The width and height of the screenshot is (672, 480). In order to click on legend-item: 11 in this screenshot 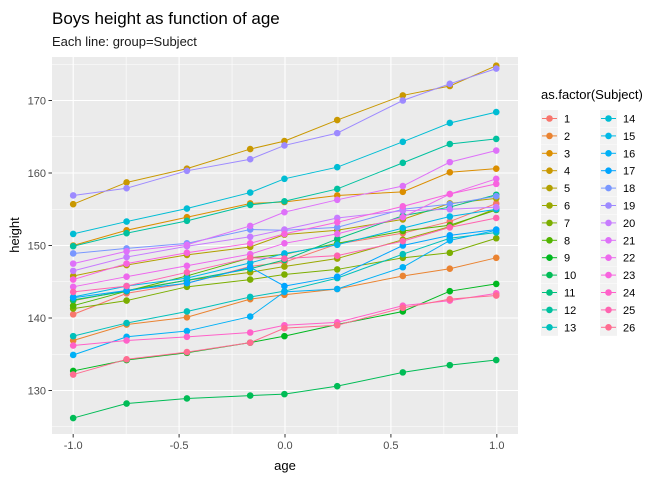, I will do `click(558, 292)`.